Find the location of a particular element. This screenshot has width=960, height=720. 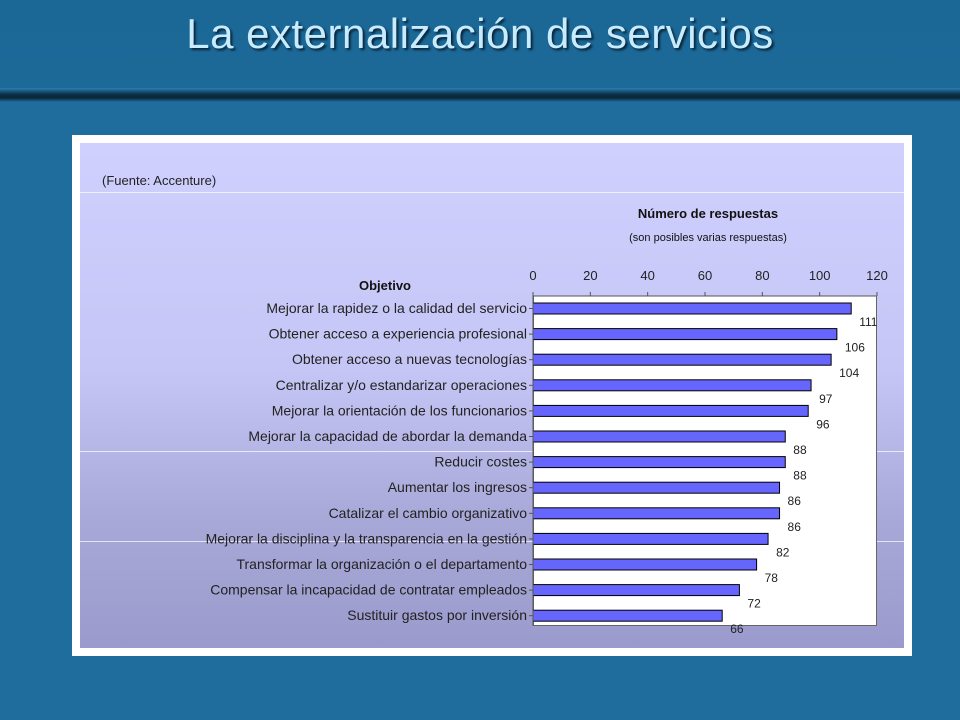

chart-title: Número de respuestas is located at coordinates (708, 213).